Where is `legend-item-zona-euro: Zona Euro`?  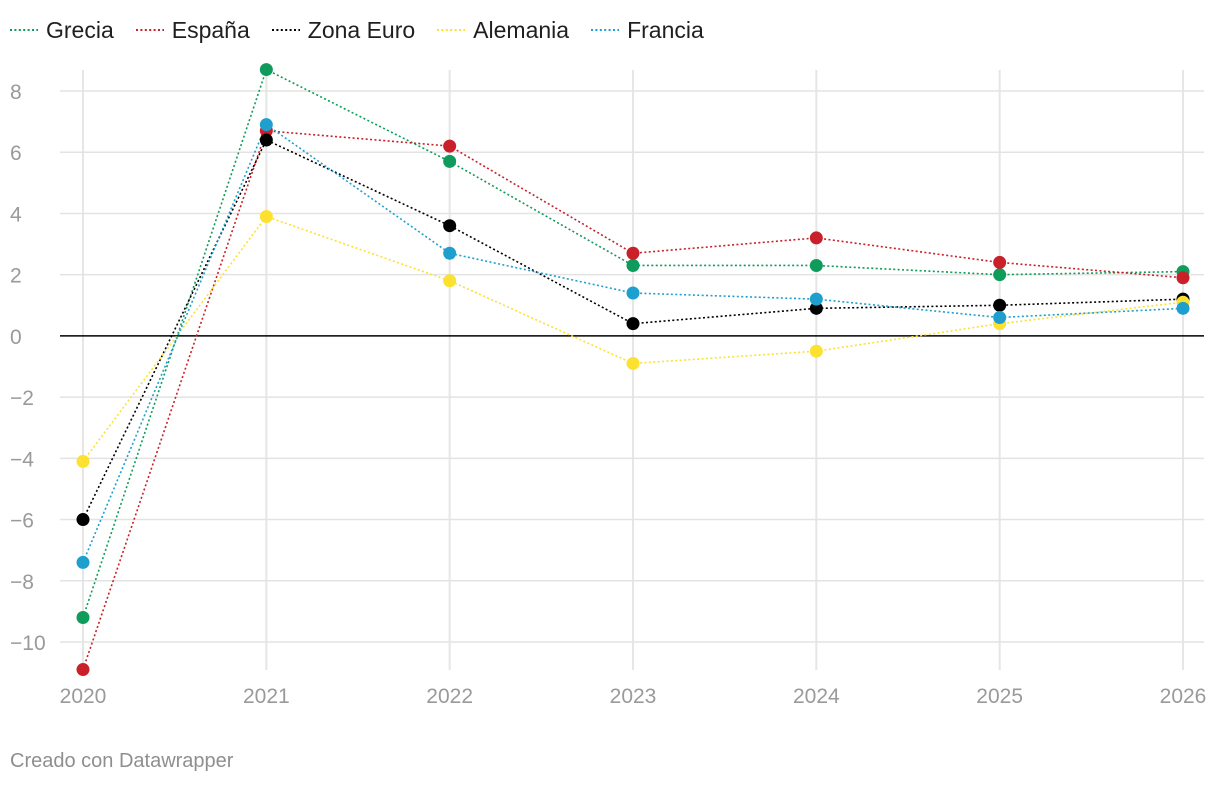
legend-item-zona-euro: Zona Euro is located at coordinates (343, 30).